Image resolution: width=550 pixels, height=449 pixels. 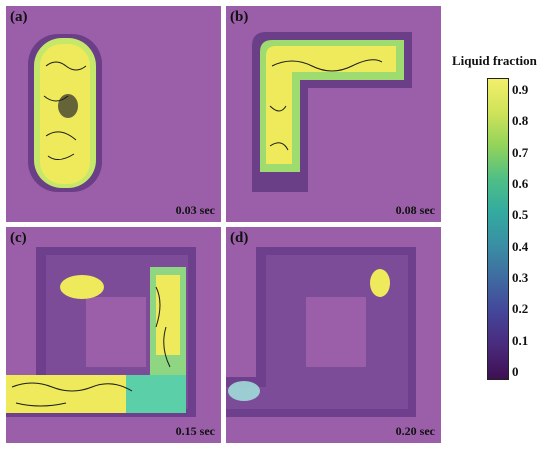 I want to click on colorbar-tick-label: 0.1, so click(x=520, y=340).